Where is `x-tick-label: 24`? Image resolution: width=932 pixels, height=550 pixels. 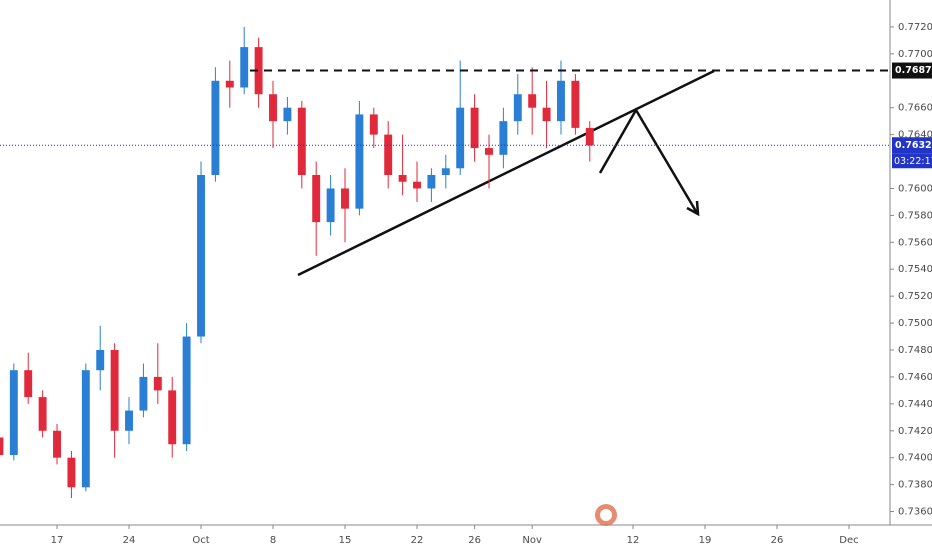
x-tick-label: 24 is located at coordinates (129, 540).